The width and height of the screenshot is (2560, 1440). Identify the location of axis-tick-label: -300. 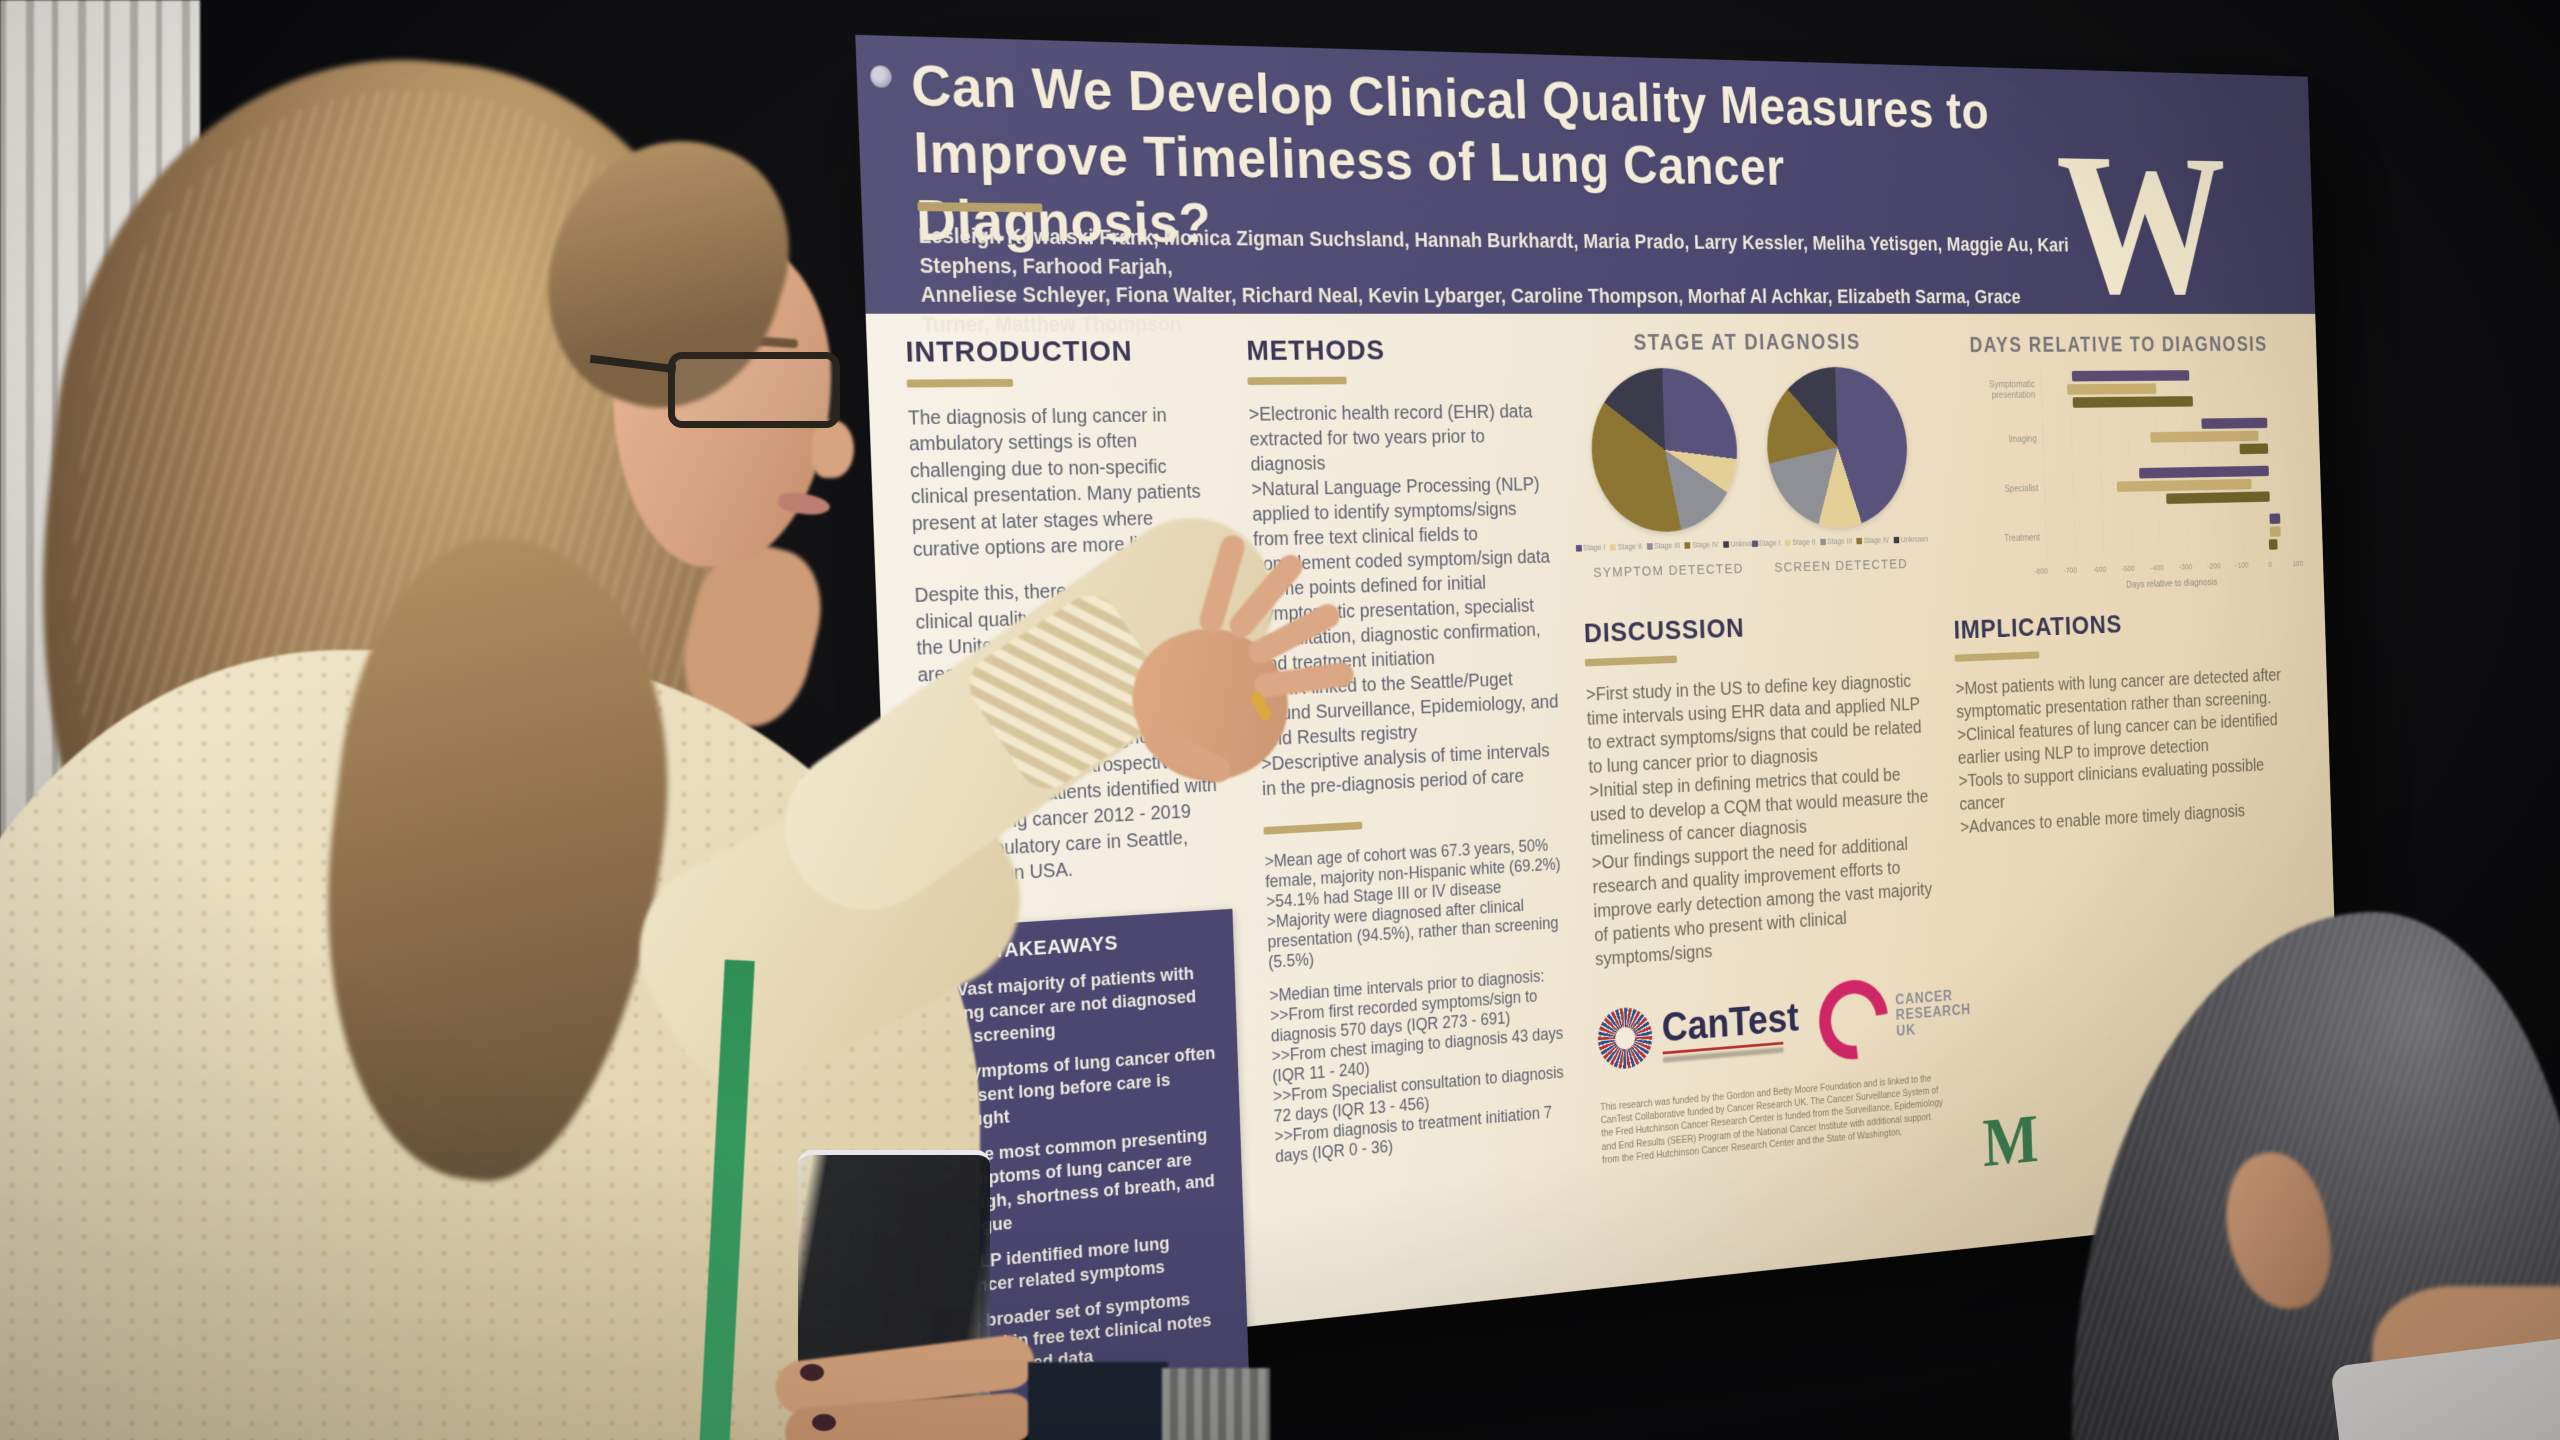
(2185, 567).